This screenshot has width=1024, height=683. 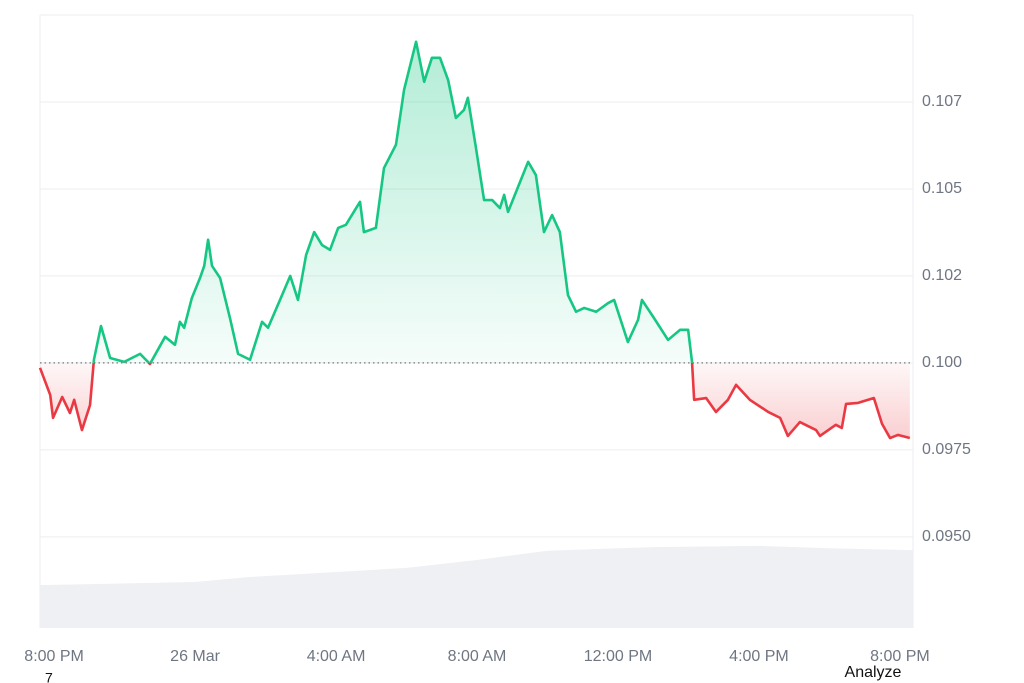 I want to click on area-down, so click(x=475, y=400).